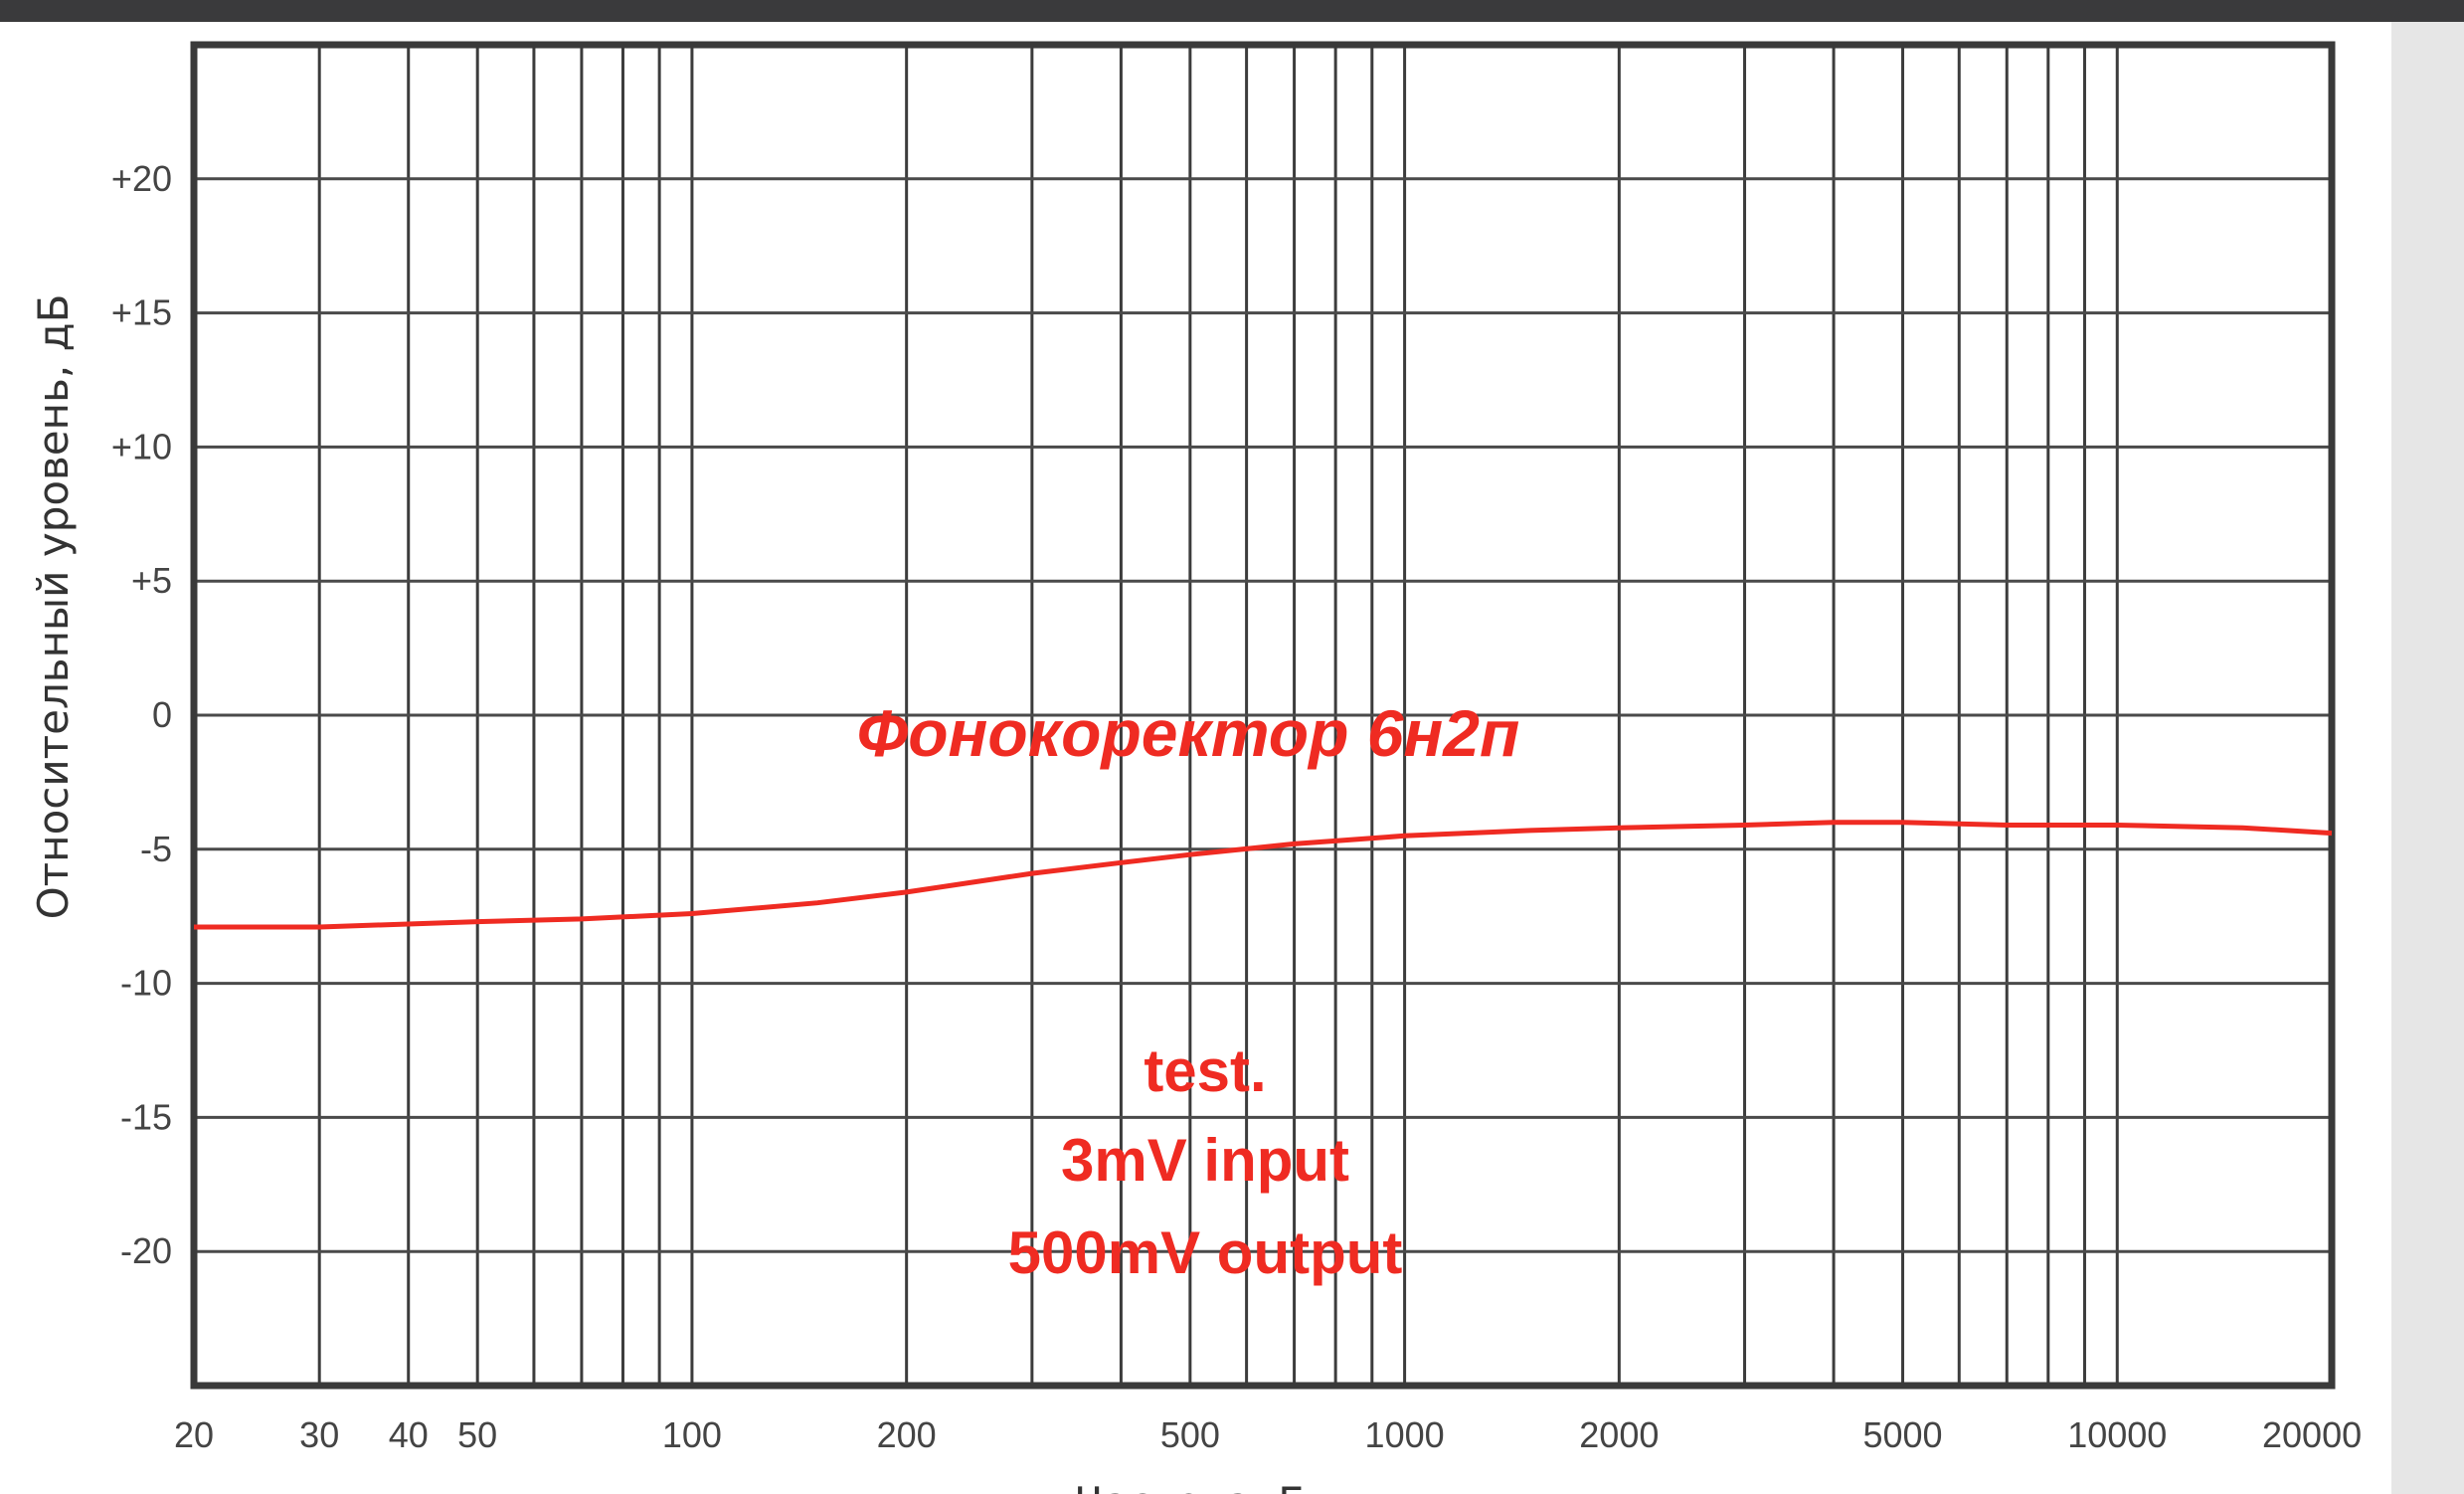 The image size is (2464, 1494). I want to click on y-tick-label: -20, so click(146, 1251).